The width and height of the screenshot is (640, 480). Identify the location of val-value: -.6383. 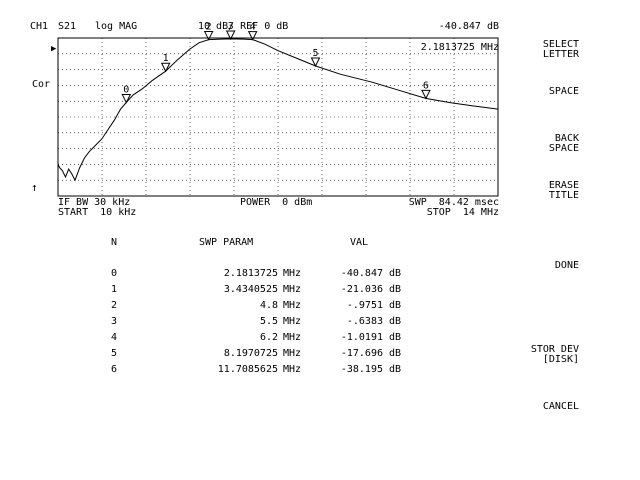
(364, 321).